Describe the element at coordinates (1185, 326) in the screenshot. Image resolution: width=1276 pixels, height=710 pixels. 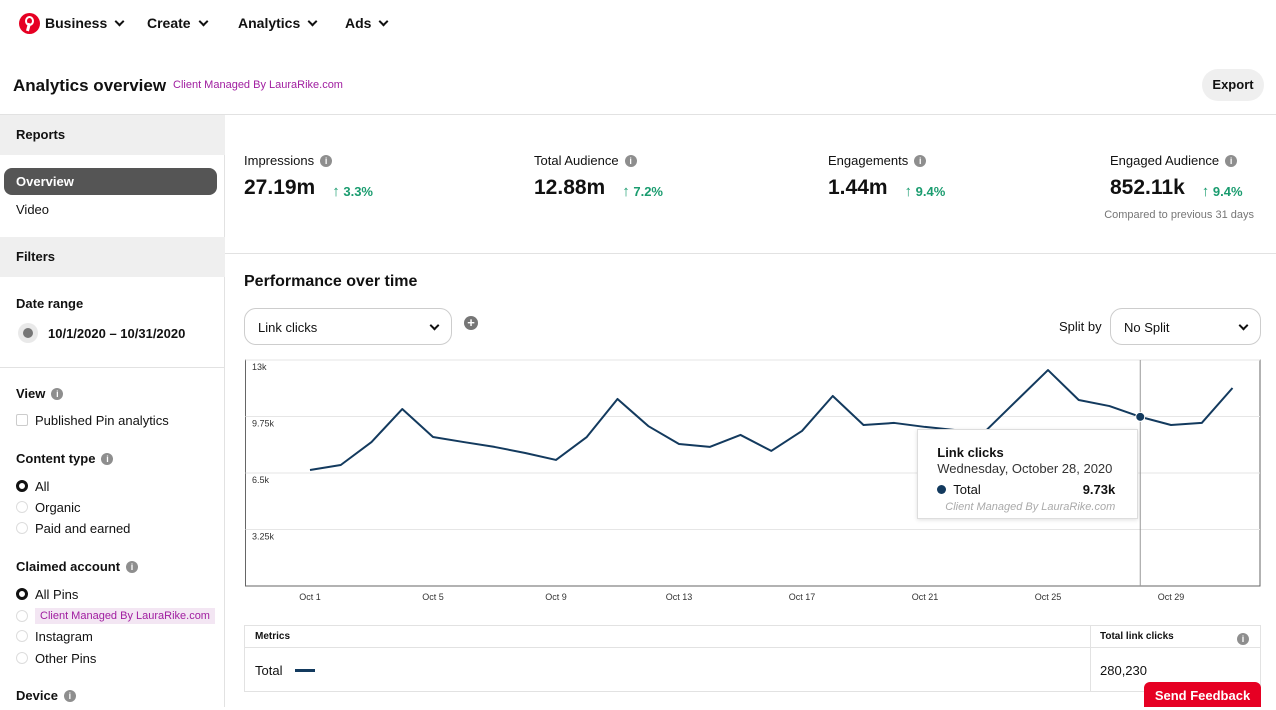
I see `split-dropdown: No Split` at that location.